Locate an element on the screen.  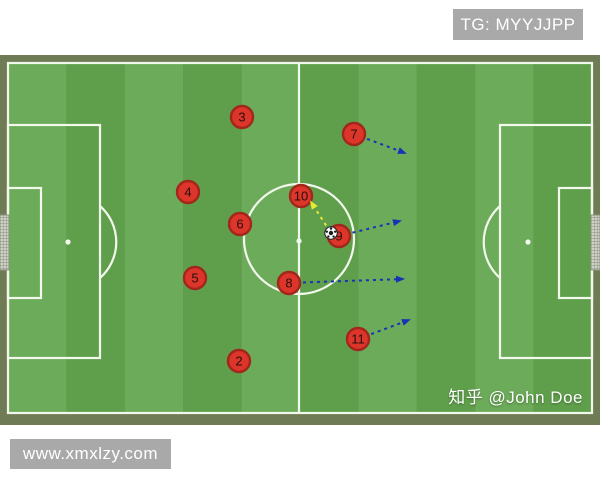
player-marker-2: 2 is located at coordinates (239, 361).